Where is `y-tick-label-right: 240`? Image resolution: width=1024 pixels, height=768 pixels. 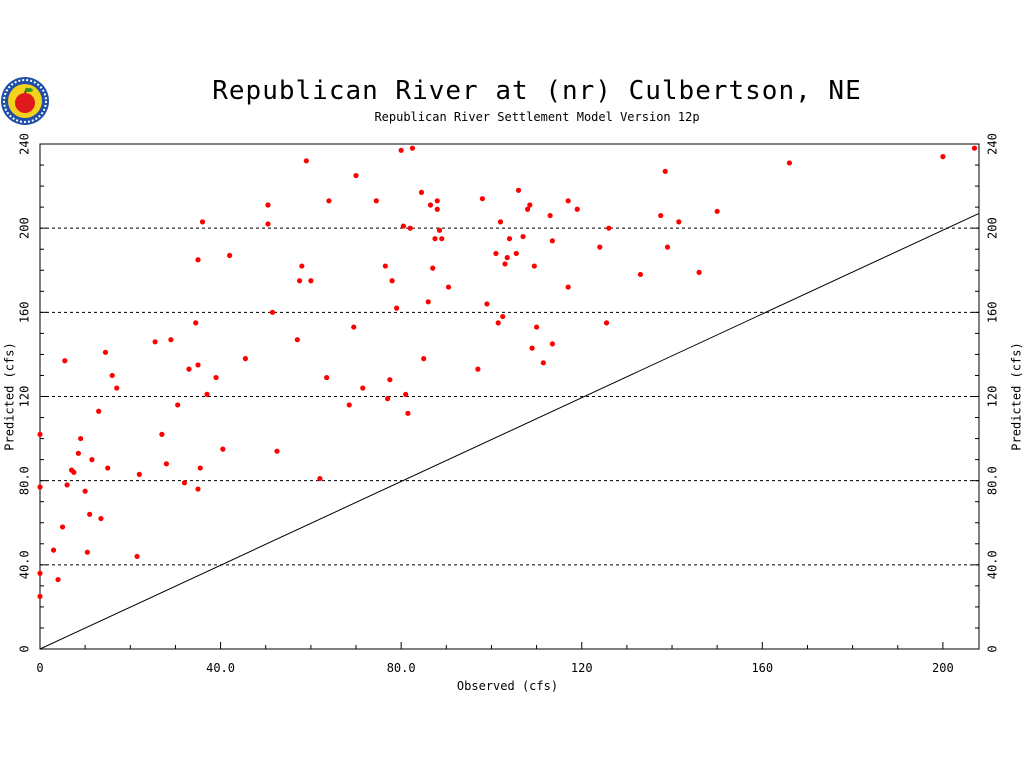 y-tick-label-right: 240 is located at coordinates (993, 144).